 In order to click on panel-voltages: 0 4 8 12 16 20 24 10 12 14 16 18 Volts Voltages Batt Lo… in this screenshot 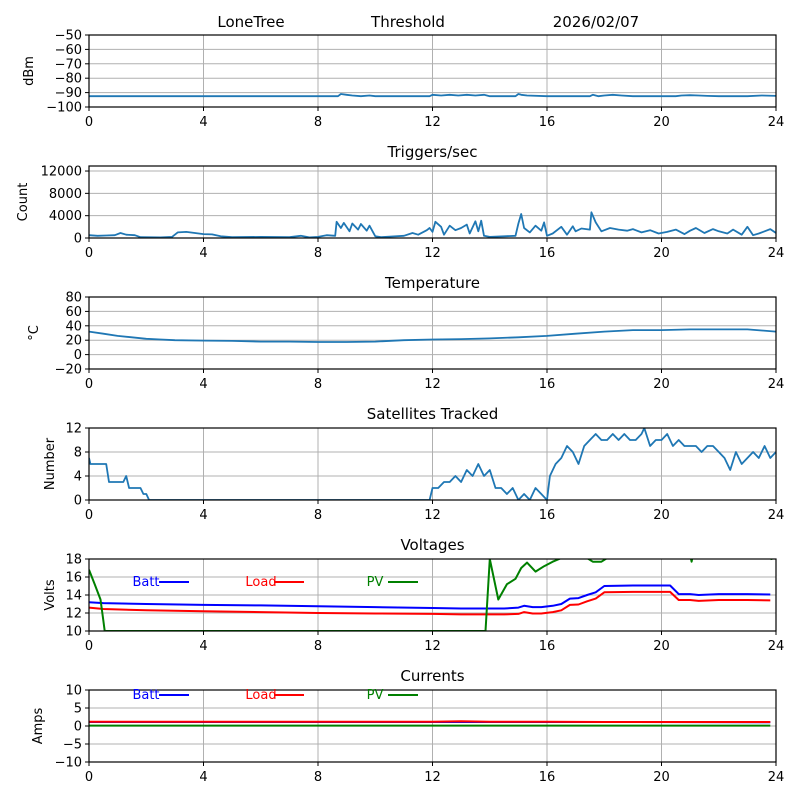, I will do `click(413, 595)`.